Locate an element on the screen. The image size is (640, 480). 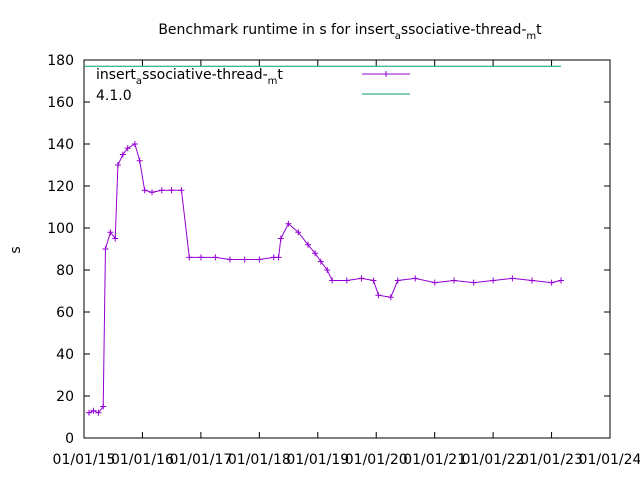
x-tick-label: 01/01/21 is located at coordinates (434, 460).